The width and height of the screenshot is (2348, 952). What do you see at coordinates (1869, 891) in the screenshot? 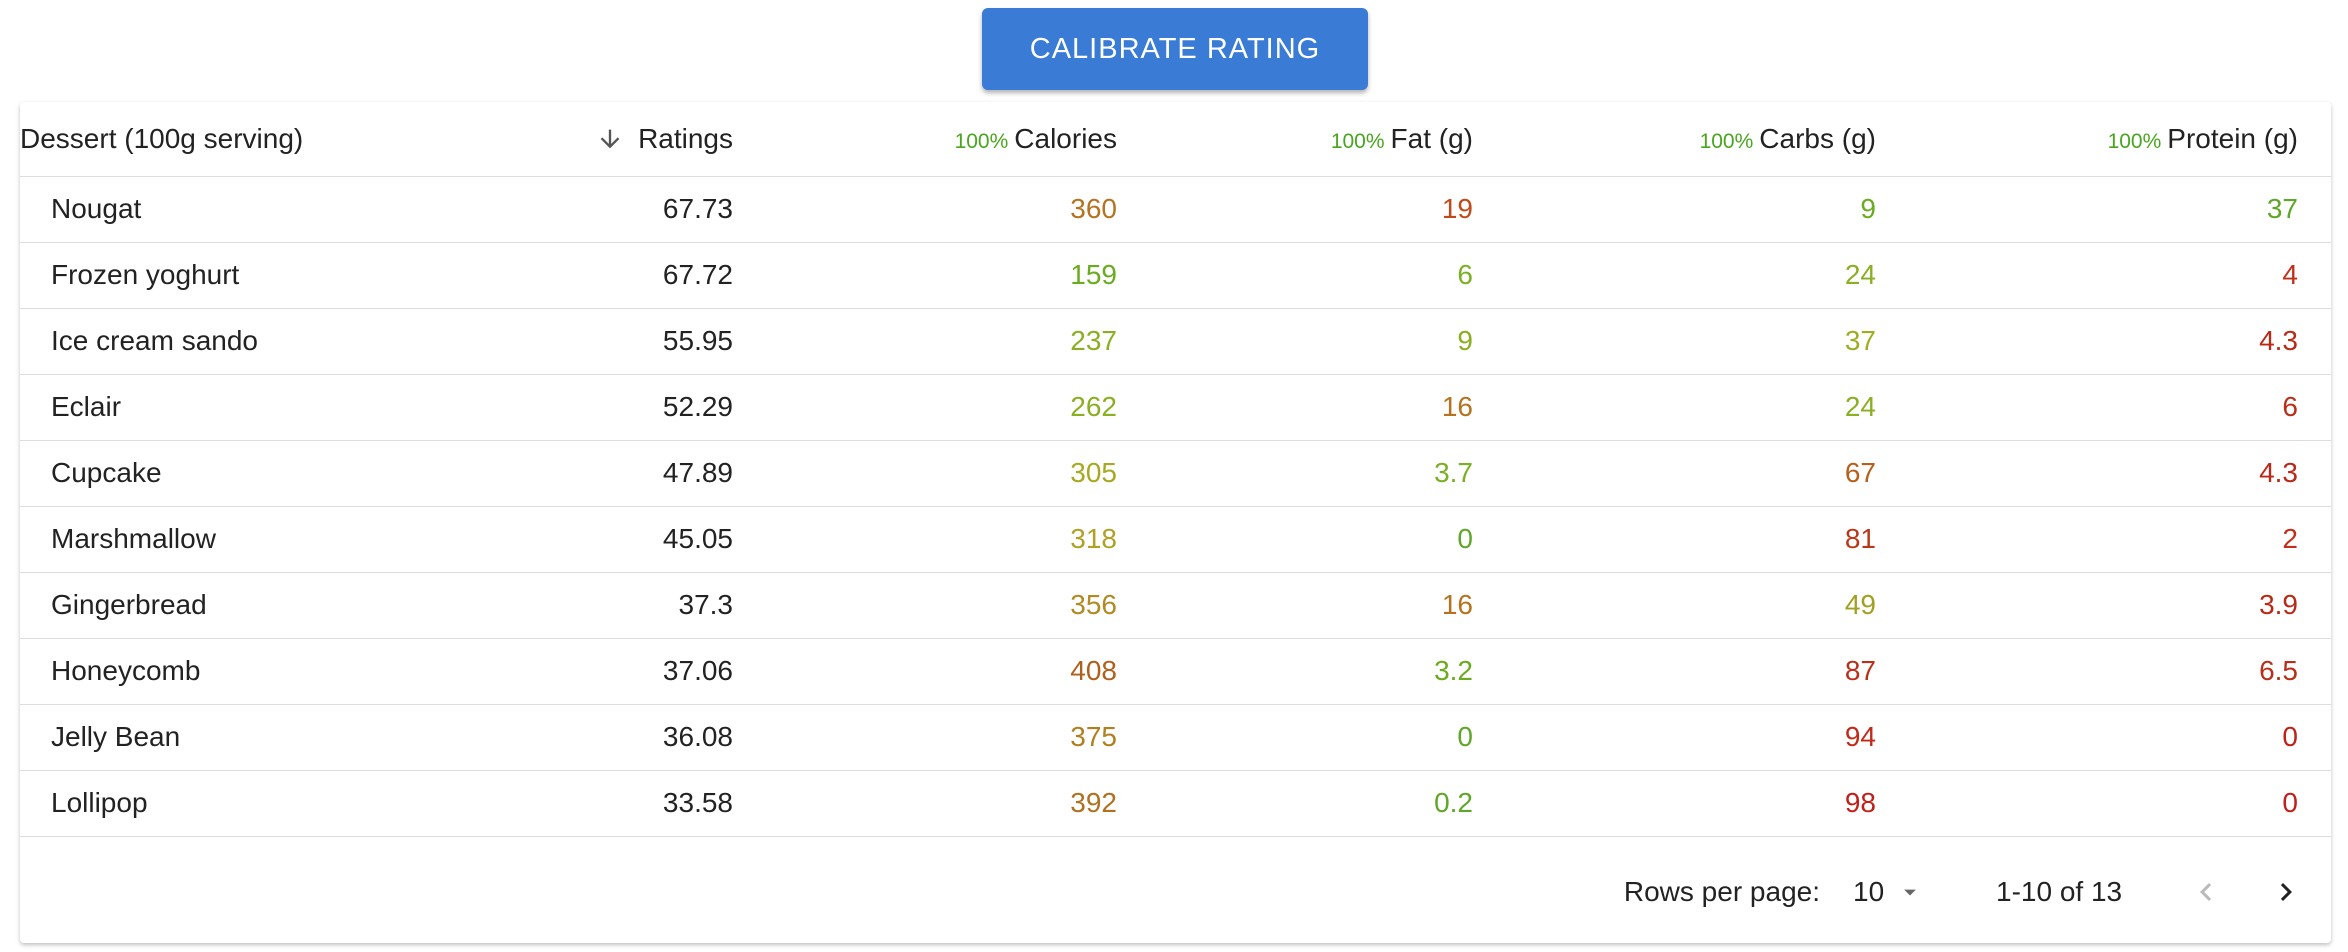
I see `rows-per-page-select: 10` at bounding box center [1869, 891].